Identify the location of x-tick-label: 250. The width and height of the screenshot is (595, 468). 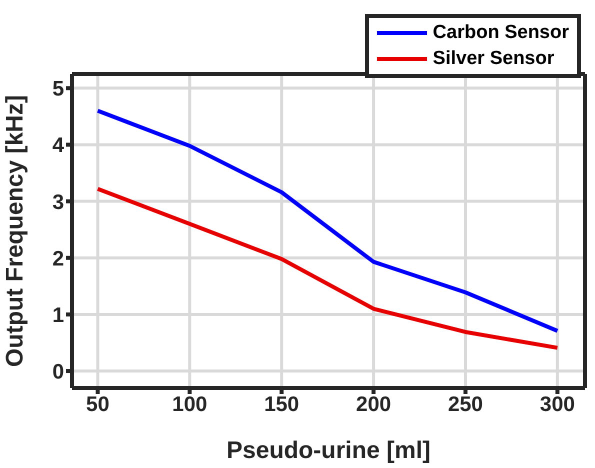
(466, 404).